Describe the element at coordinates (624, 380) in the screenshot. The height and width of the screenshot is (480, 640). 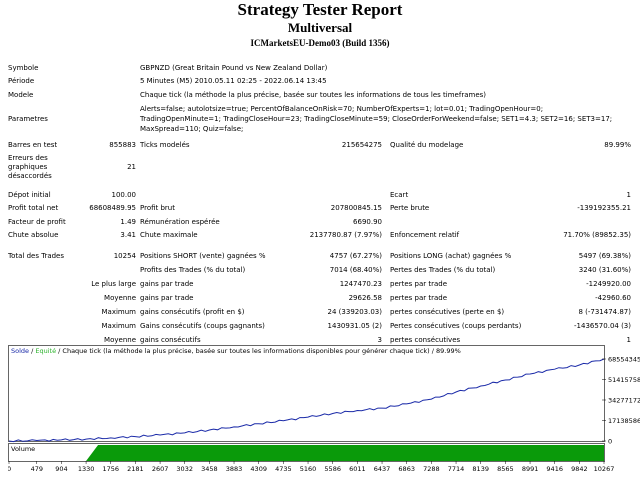
I see `y-tick-label: 51415758` at that location.